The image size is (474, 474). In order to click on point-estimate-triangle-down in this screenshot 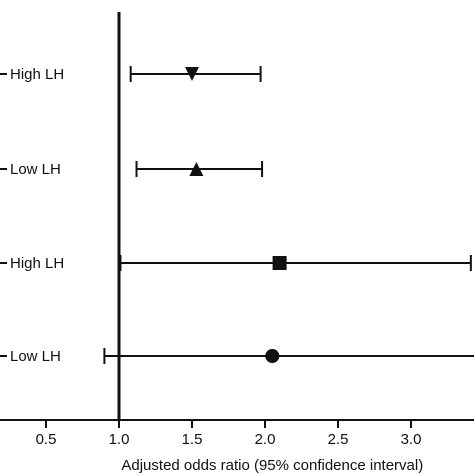, I will do `click(192, 74)`.